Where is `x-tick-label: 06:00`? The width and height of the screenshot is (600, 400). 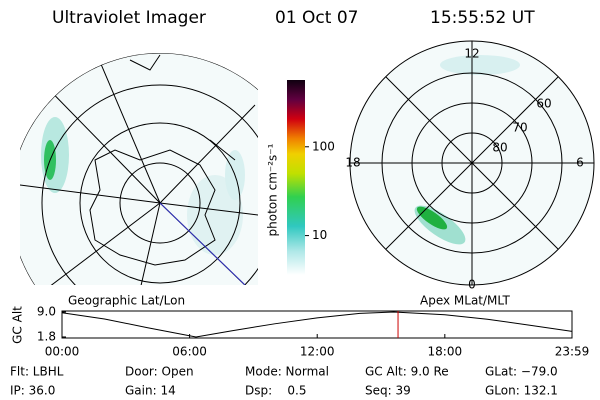 x-tick-label: 06:00 is located at coordinates (189, 352).